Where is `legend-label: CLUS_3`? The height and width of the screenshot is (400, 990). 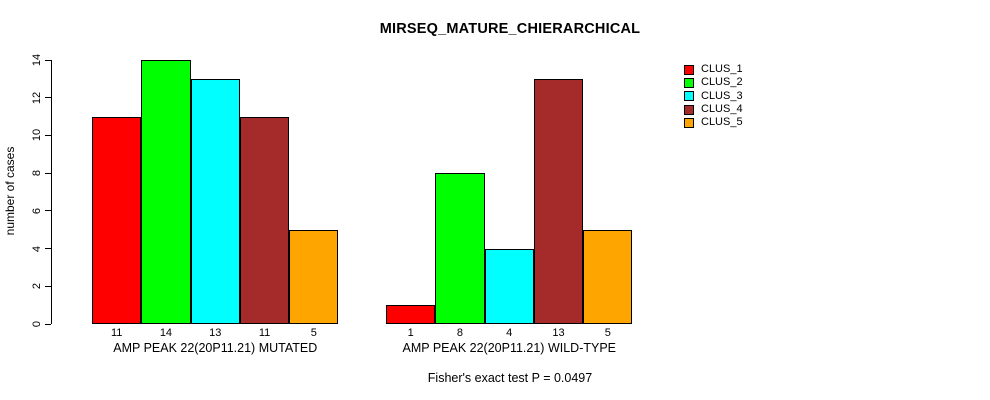
legend-label: CLUS_3 is located at coordinates (722, 95).